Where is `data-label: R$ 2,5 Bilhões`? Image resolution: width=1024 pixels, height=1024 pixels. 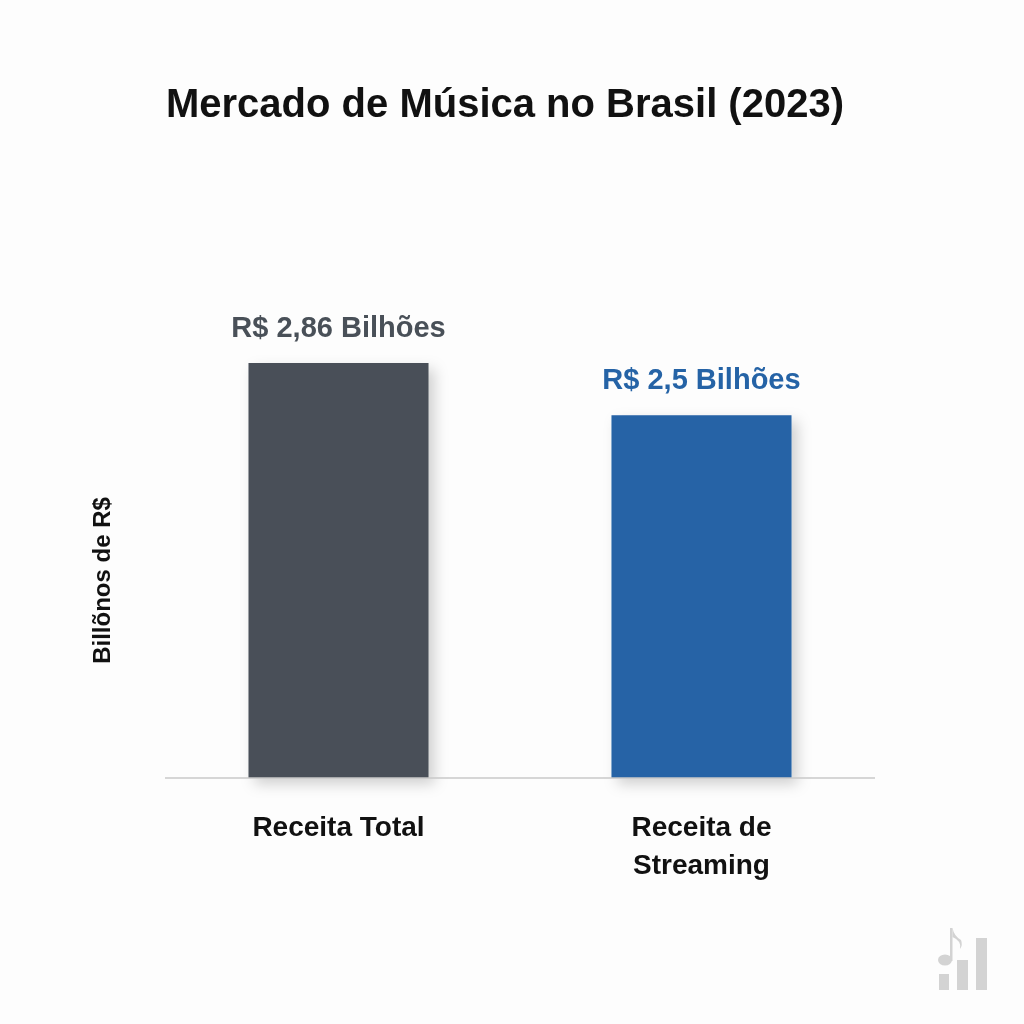 data-label: R$ 2,5 Bilhões is located at coordinates (701, 379).